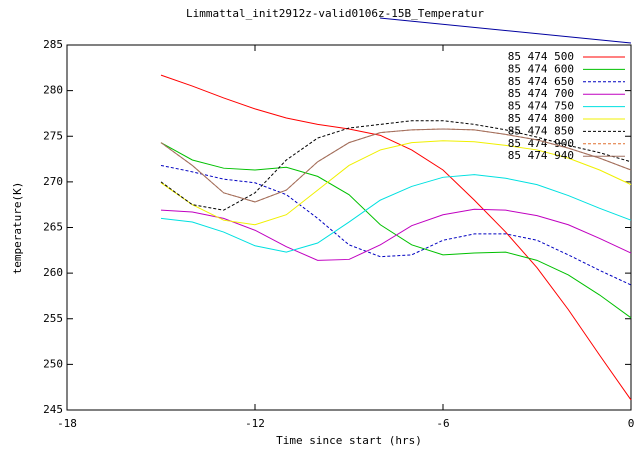  I want to click on x-tick-label: 0, so click(631, 423).